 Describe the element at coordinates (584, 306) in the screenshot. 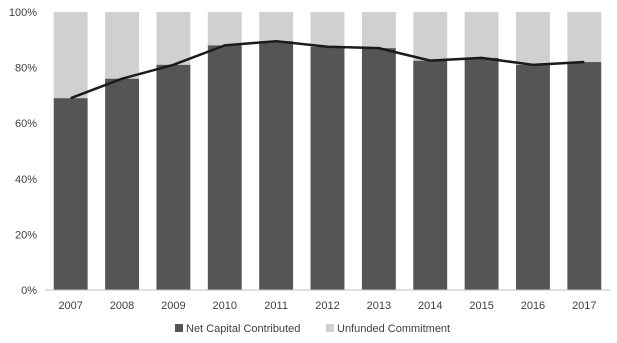

I see `x-tick-label-2017: 2017` at that location.